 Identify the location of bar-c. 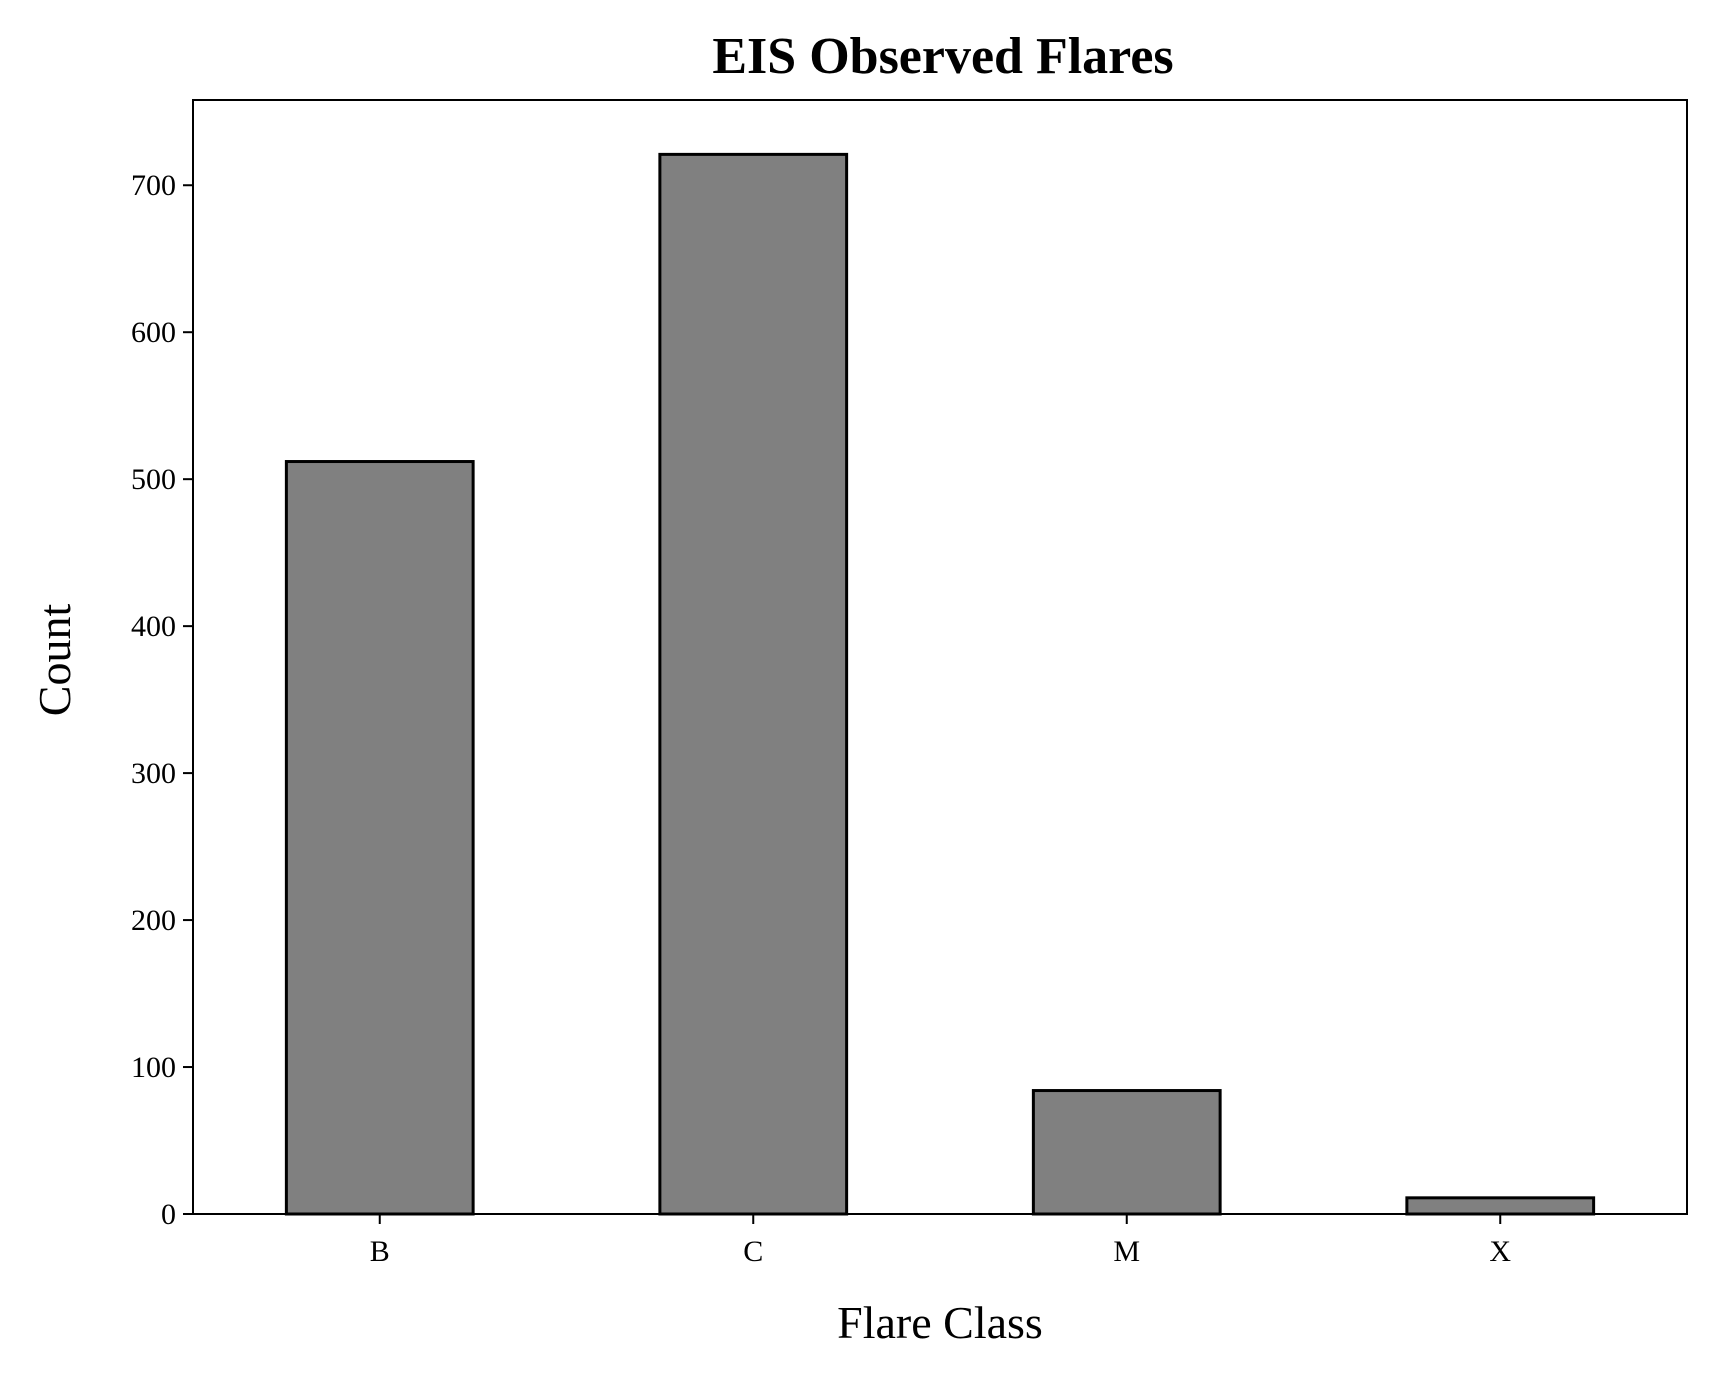
(753, 684).